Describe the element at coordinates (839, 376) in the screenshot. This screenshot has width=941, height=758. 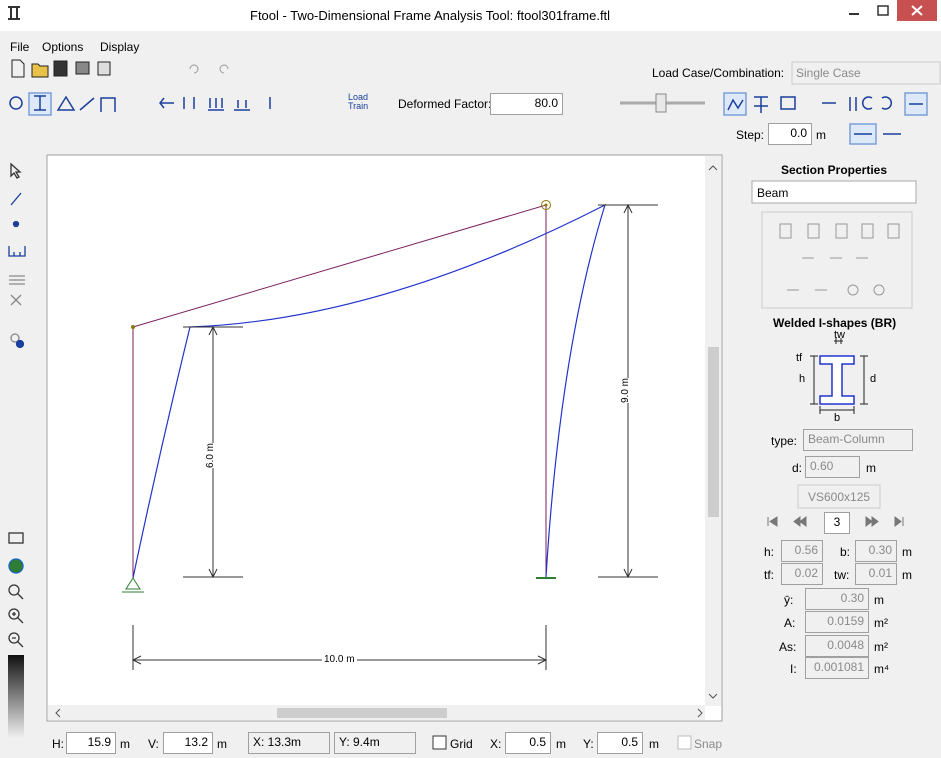
I see `section-diagram` at that location.